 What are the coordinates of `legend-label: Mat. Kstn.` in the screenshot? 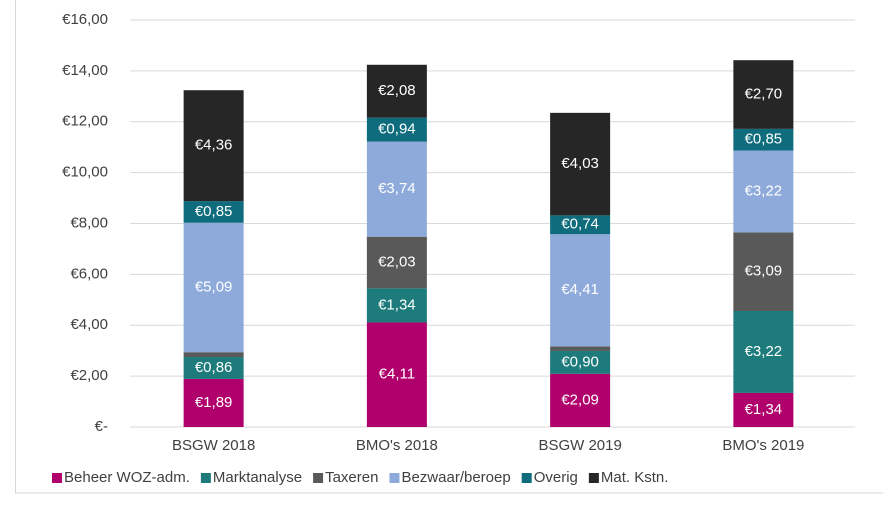 It's located at (635, 477).